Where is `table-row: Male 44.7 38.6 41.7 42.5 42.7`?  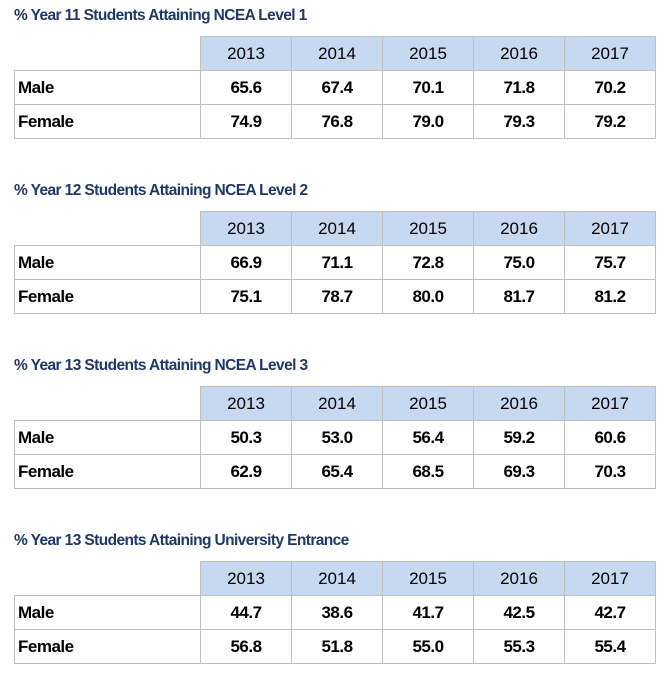
table-row: Male 44.7 38.6 41.7 42.5 42.7 is located at coordinates (335, 612).